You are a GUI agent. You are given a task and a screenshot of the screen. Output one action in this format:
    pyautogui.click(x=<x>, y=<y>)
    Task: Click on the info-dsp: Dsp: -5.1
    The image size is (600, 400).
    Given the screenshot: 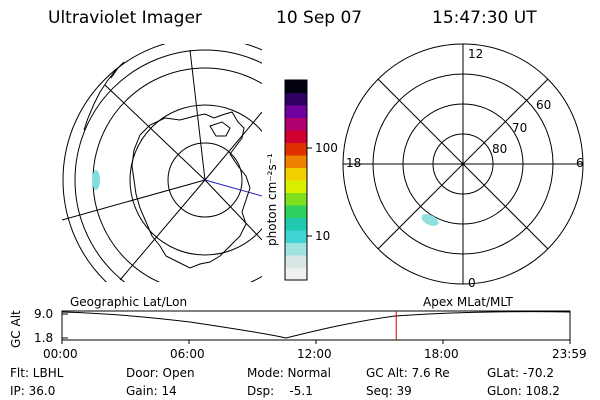 What is the action you would take?
    pyautogui.click(x=280, y=391)
    